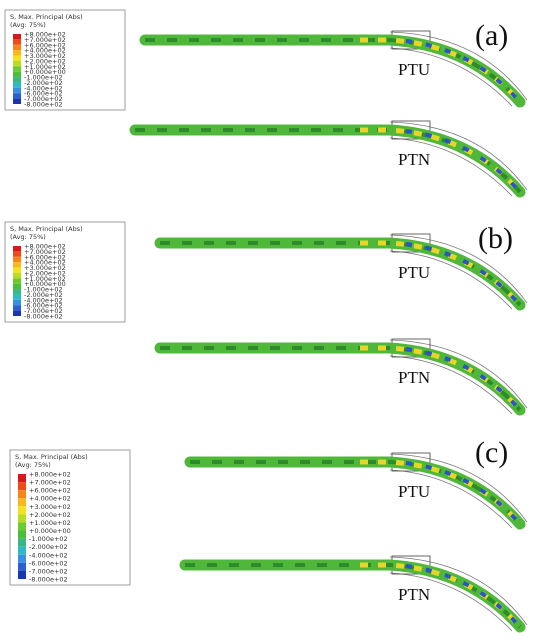 Image resolution: width=537 pixels, height=638 pixels. What do you see at coordinates (491, 35) in the screenshot?
I see `panel-label: (a)` at bounding box center [491, 35].